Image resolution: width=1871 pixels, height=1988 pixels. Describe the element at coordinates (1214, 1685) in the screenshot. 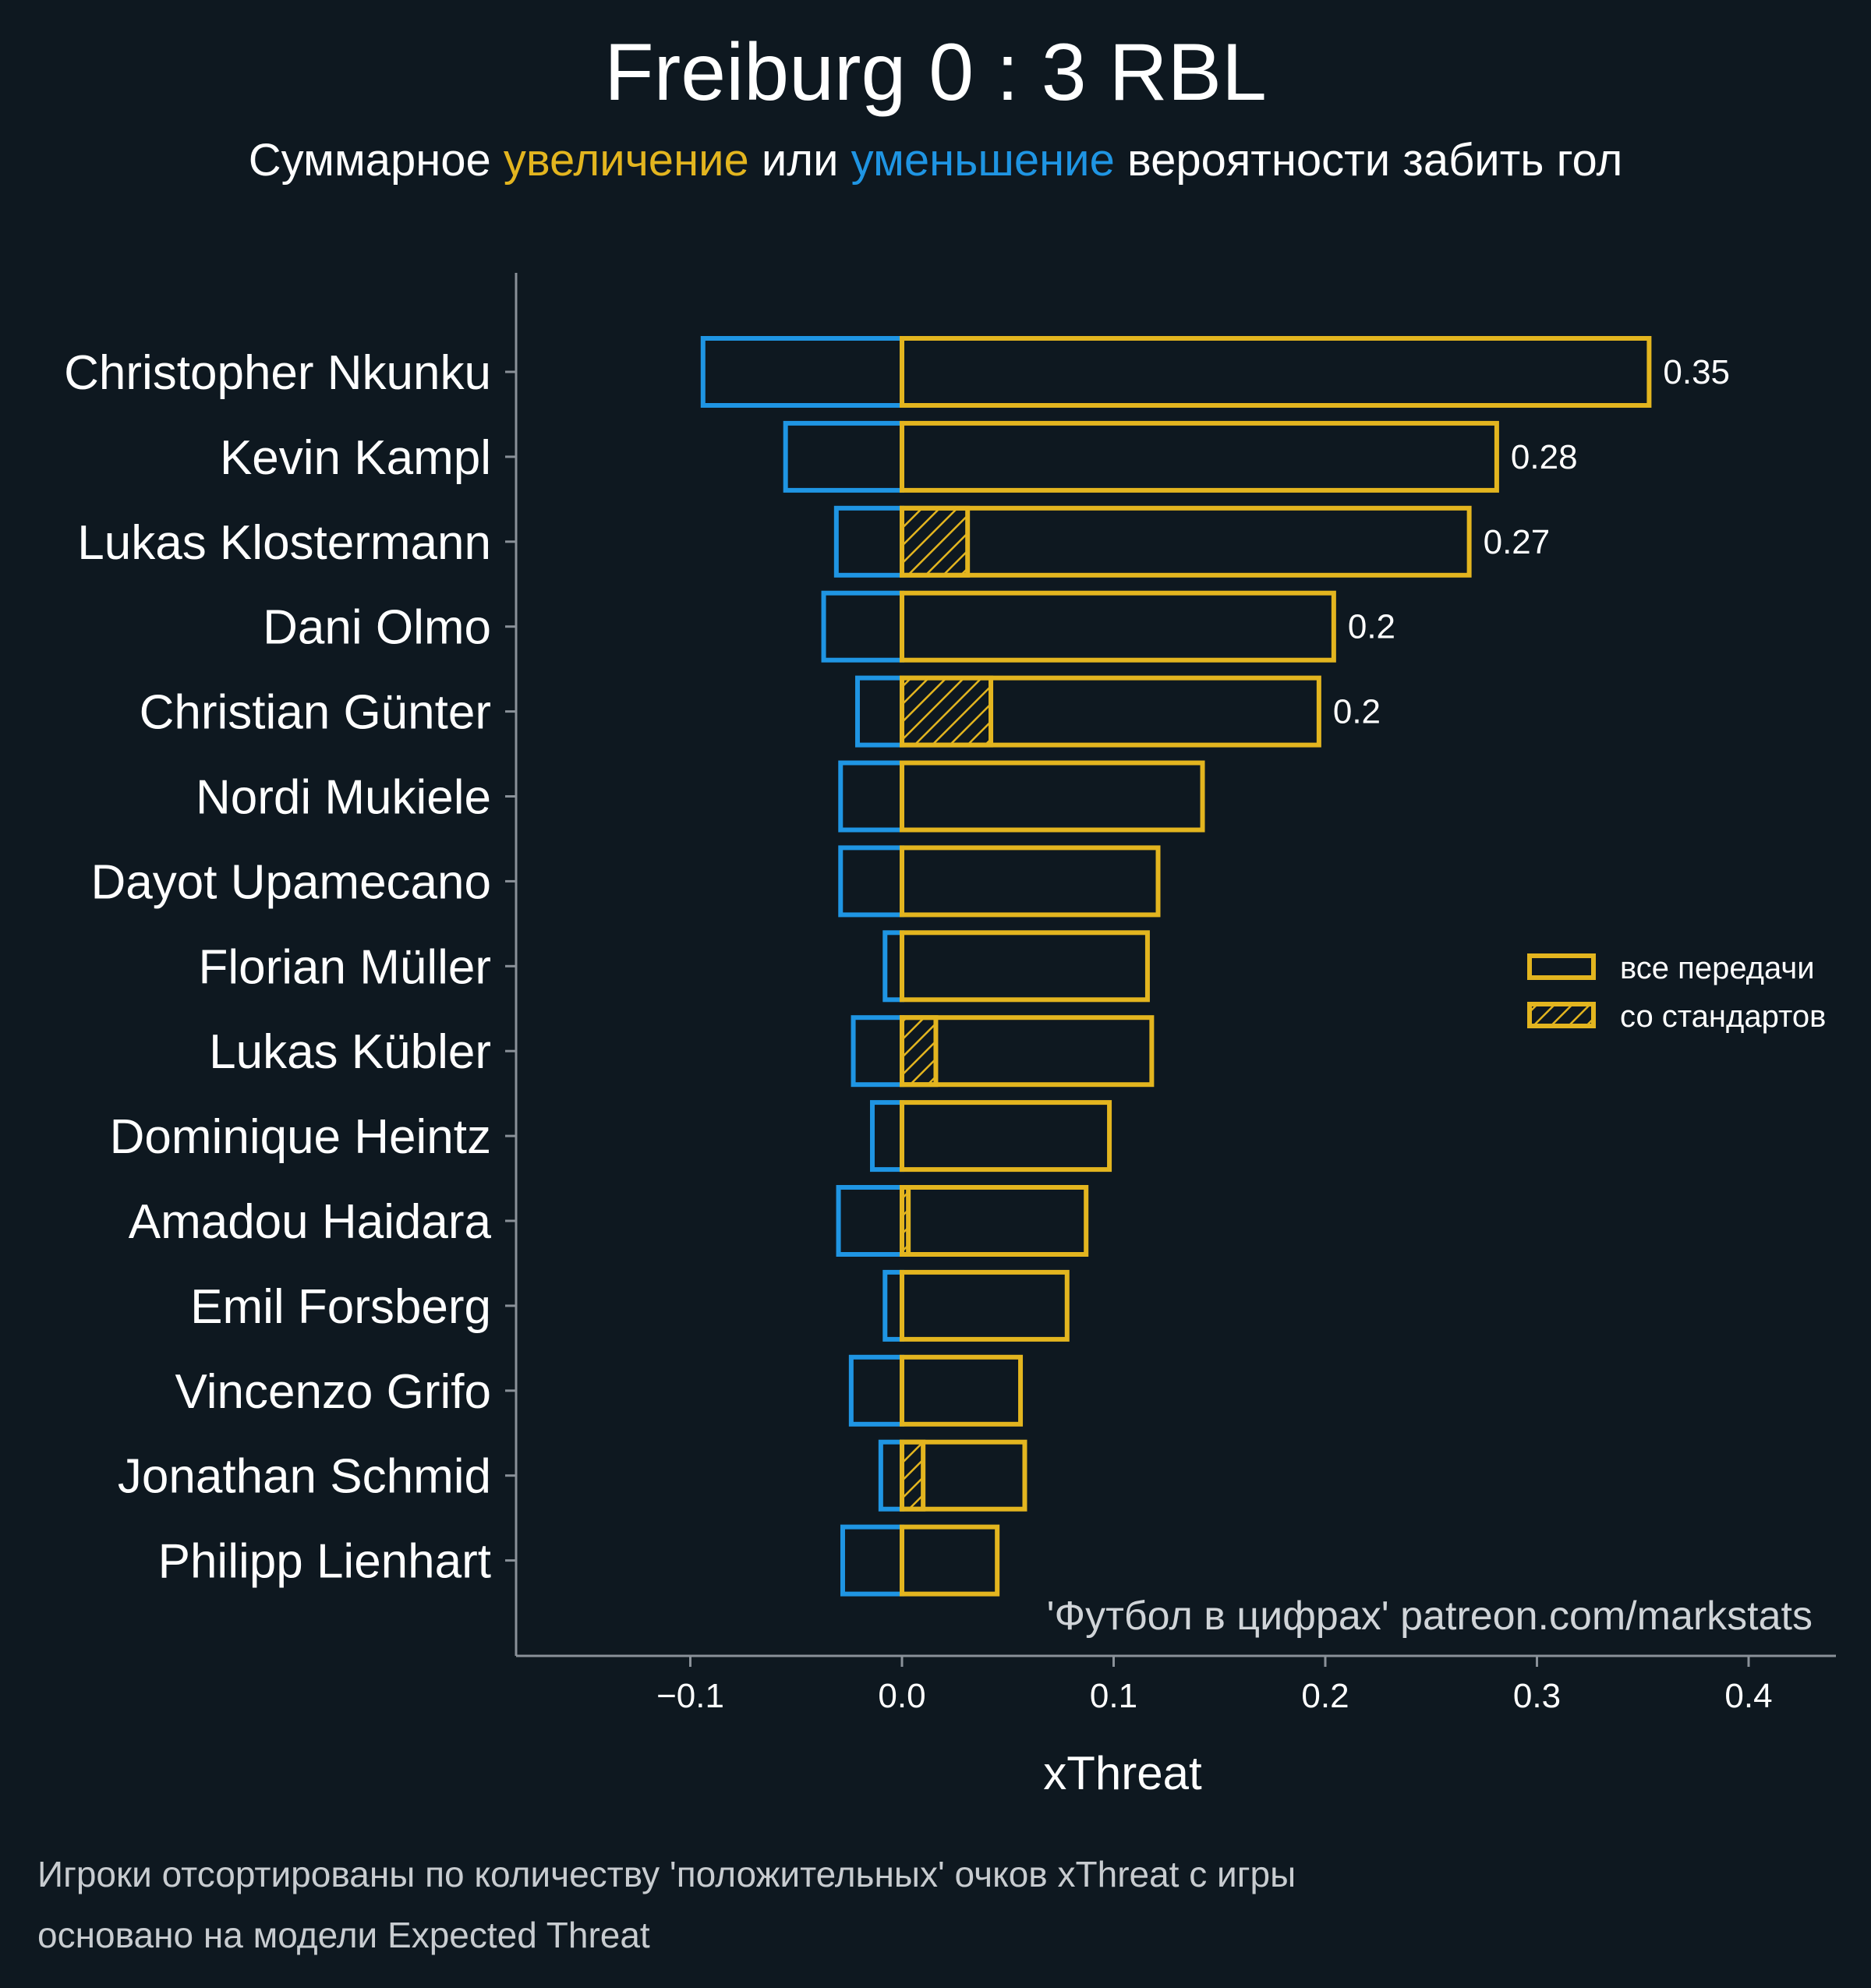

I see `x-axis-ticks: −0.1 0.0 0.1 0.2 0.3 0.4` at that location.